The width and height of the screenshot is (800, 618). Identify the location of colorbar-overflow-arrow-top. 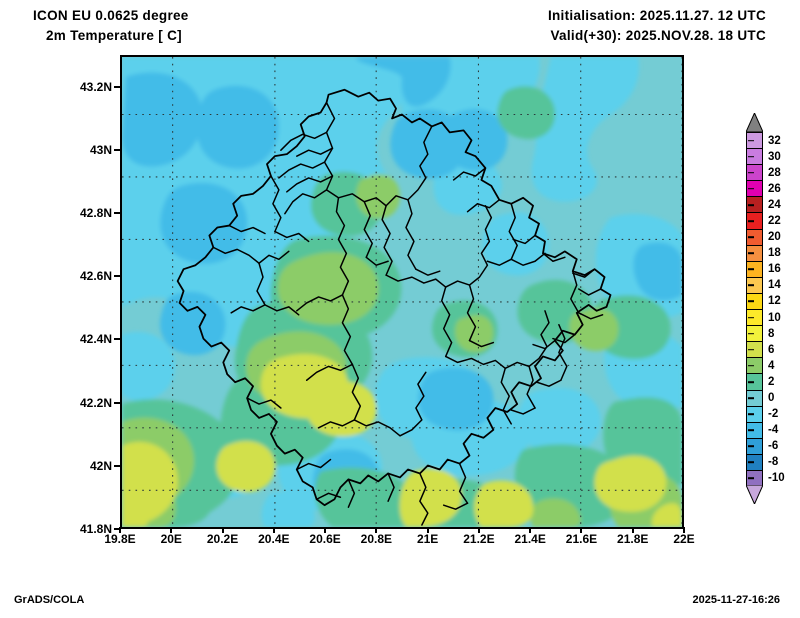
(754, 122).